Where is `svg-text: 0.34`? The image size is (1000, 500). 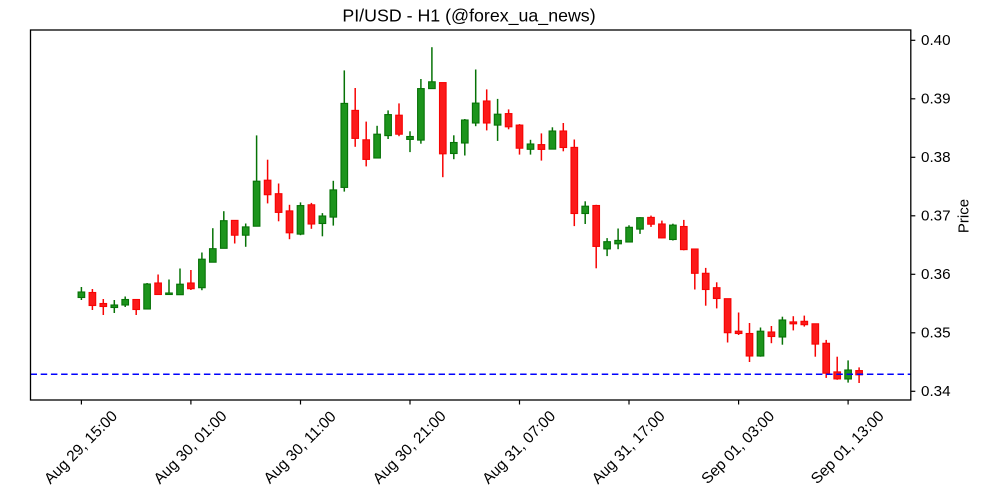
svg-text: 0.34 is located at coordinates (936, 391).